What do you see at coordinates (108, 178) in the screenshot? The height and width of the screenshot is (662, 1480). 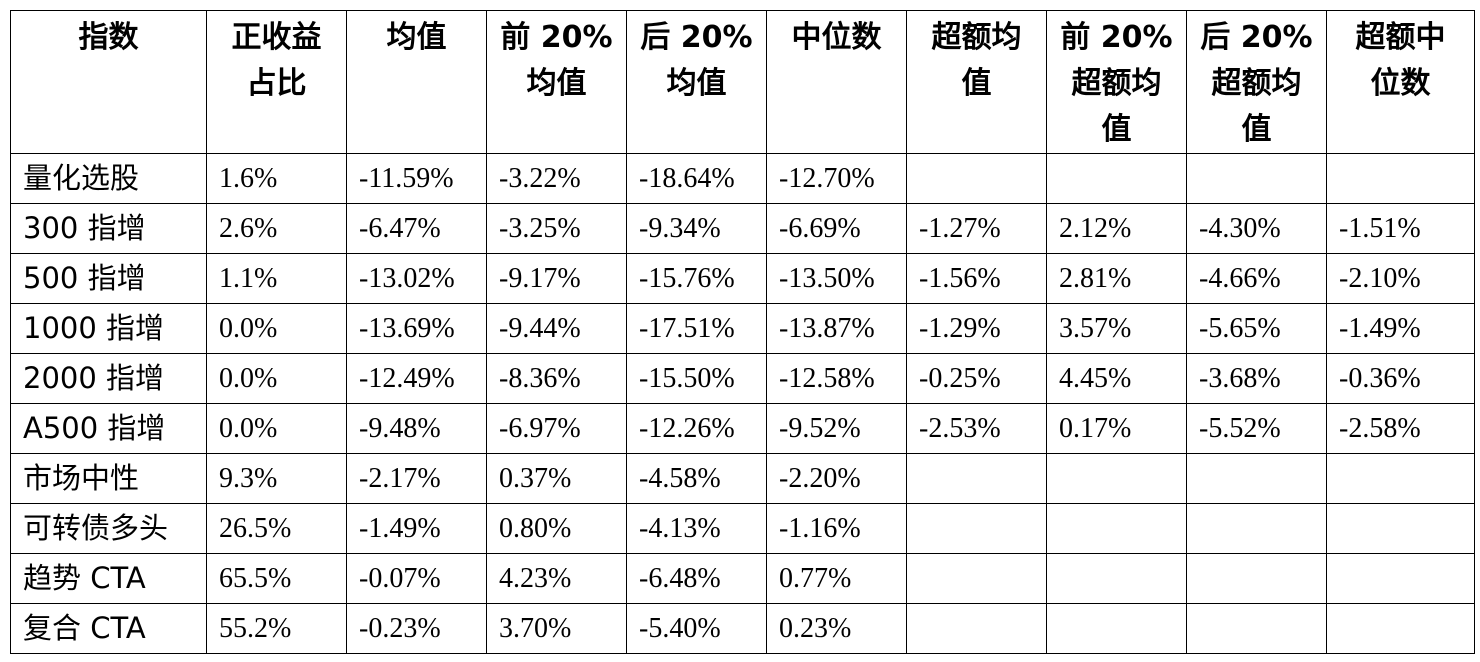 I see `row-label: 量化选股` at bounding box center [108, 178].